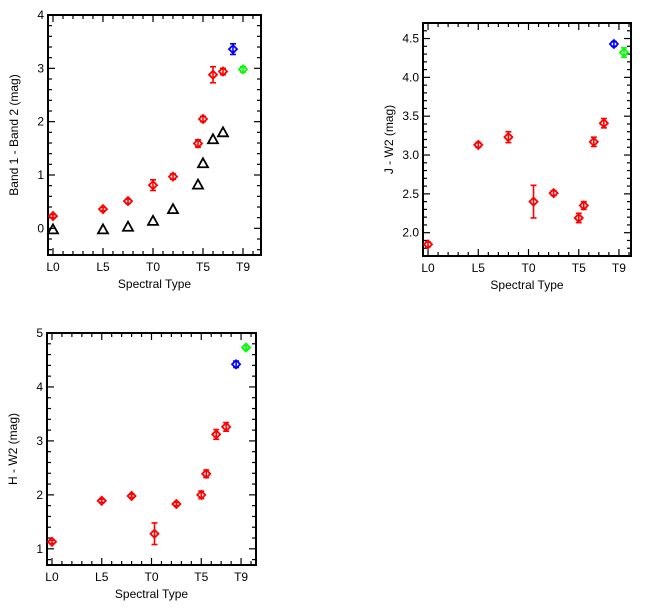 The width and height of the screenshot is (650, 616). I want to click on y-tick-label: 2.5, so click(410, 194).